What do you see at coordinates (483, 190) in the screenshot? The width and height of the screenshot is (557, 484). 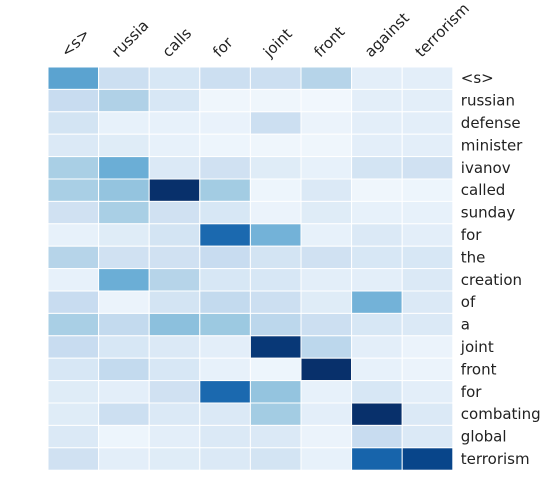 I see `y-tick-label: called` at bounding box center [483, 190].